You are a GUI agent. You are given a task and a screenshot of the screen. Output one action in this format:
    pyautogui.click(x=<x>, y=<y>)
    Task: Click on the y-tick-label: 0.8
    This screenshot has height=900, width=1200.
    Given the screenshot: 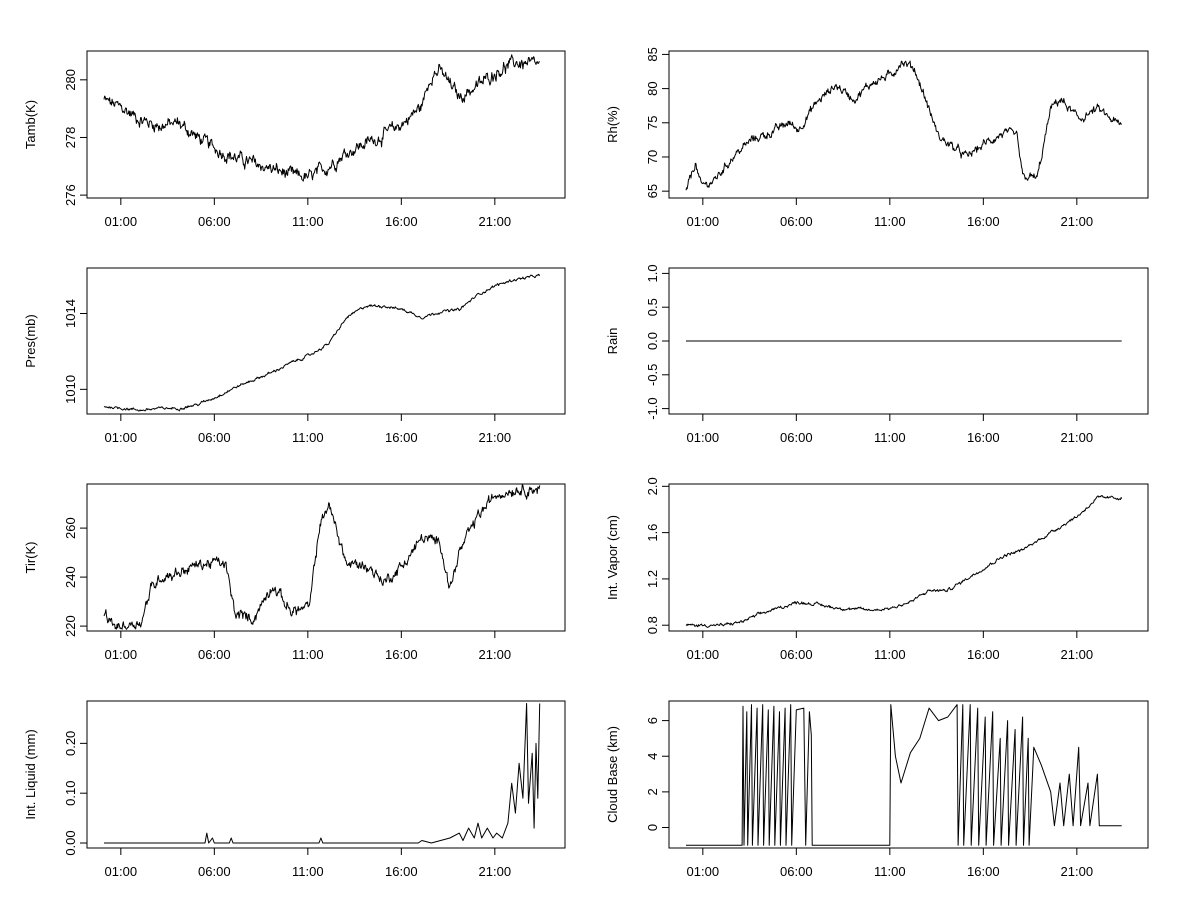 What is the action you would take?
    pyautogui.click(x=652, y=625)
    